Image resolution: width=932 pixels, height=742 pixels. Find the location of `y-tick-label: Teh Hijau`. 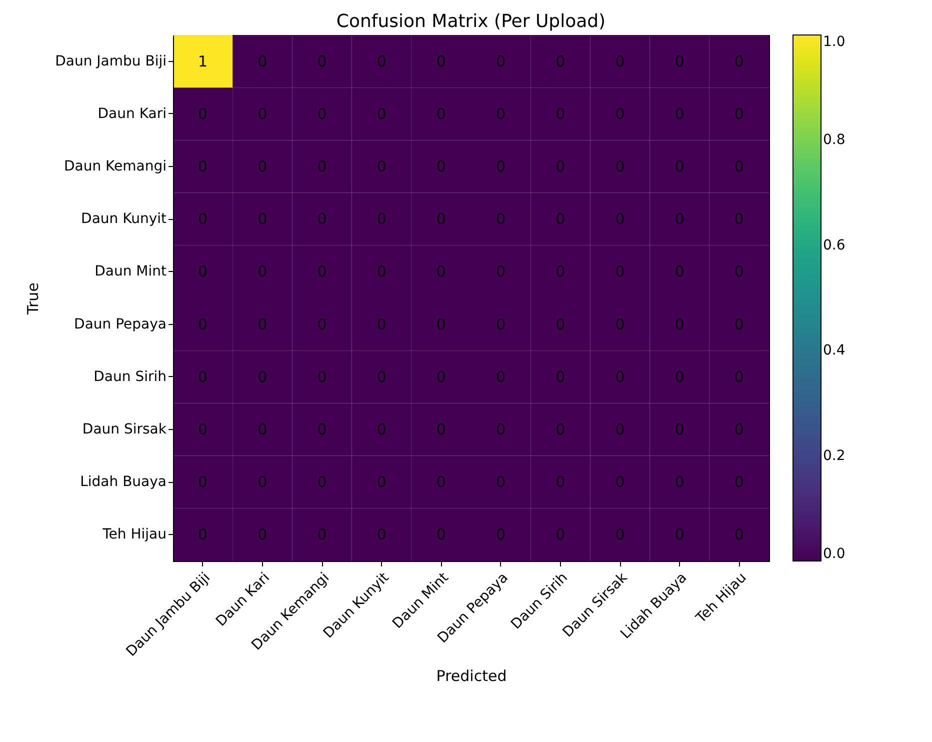

y-tick-label: Teh Hijau is located at coordinates (134, 534).